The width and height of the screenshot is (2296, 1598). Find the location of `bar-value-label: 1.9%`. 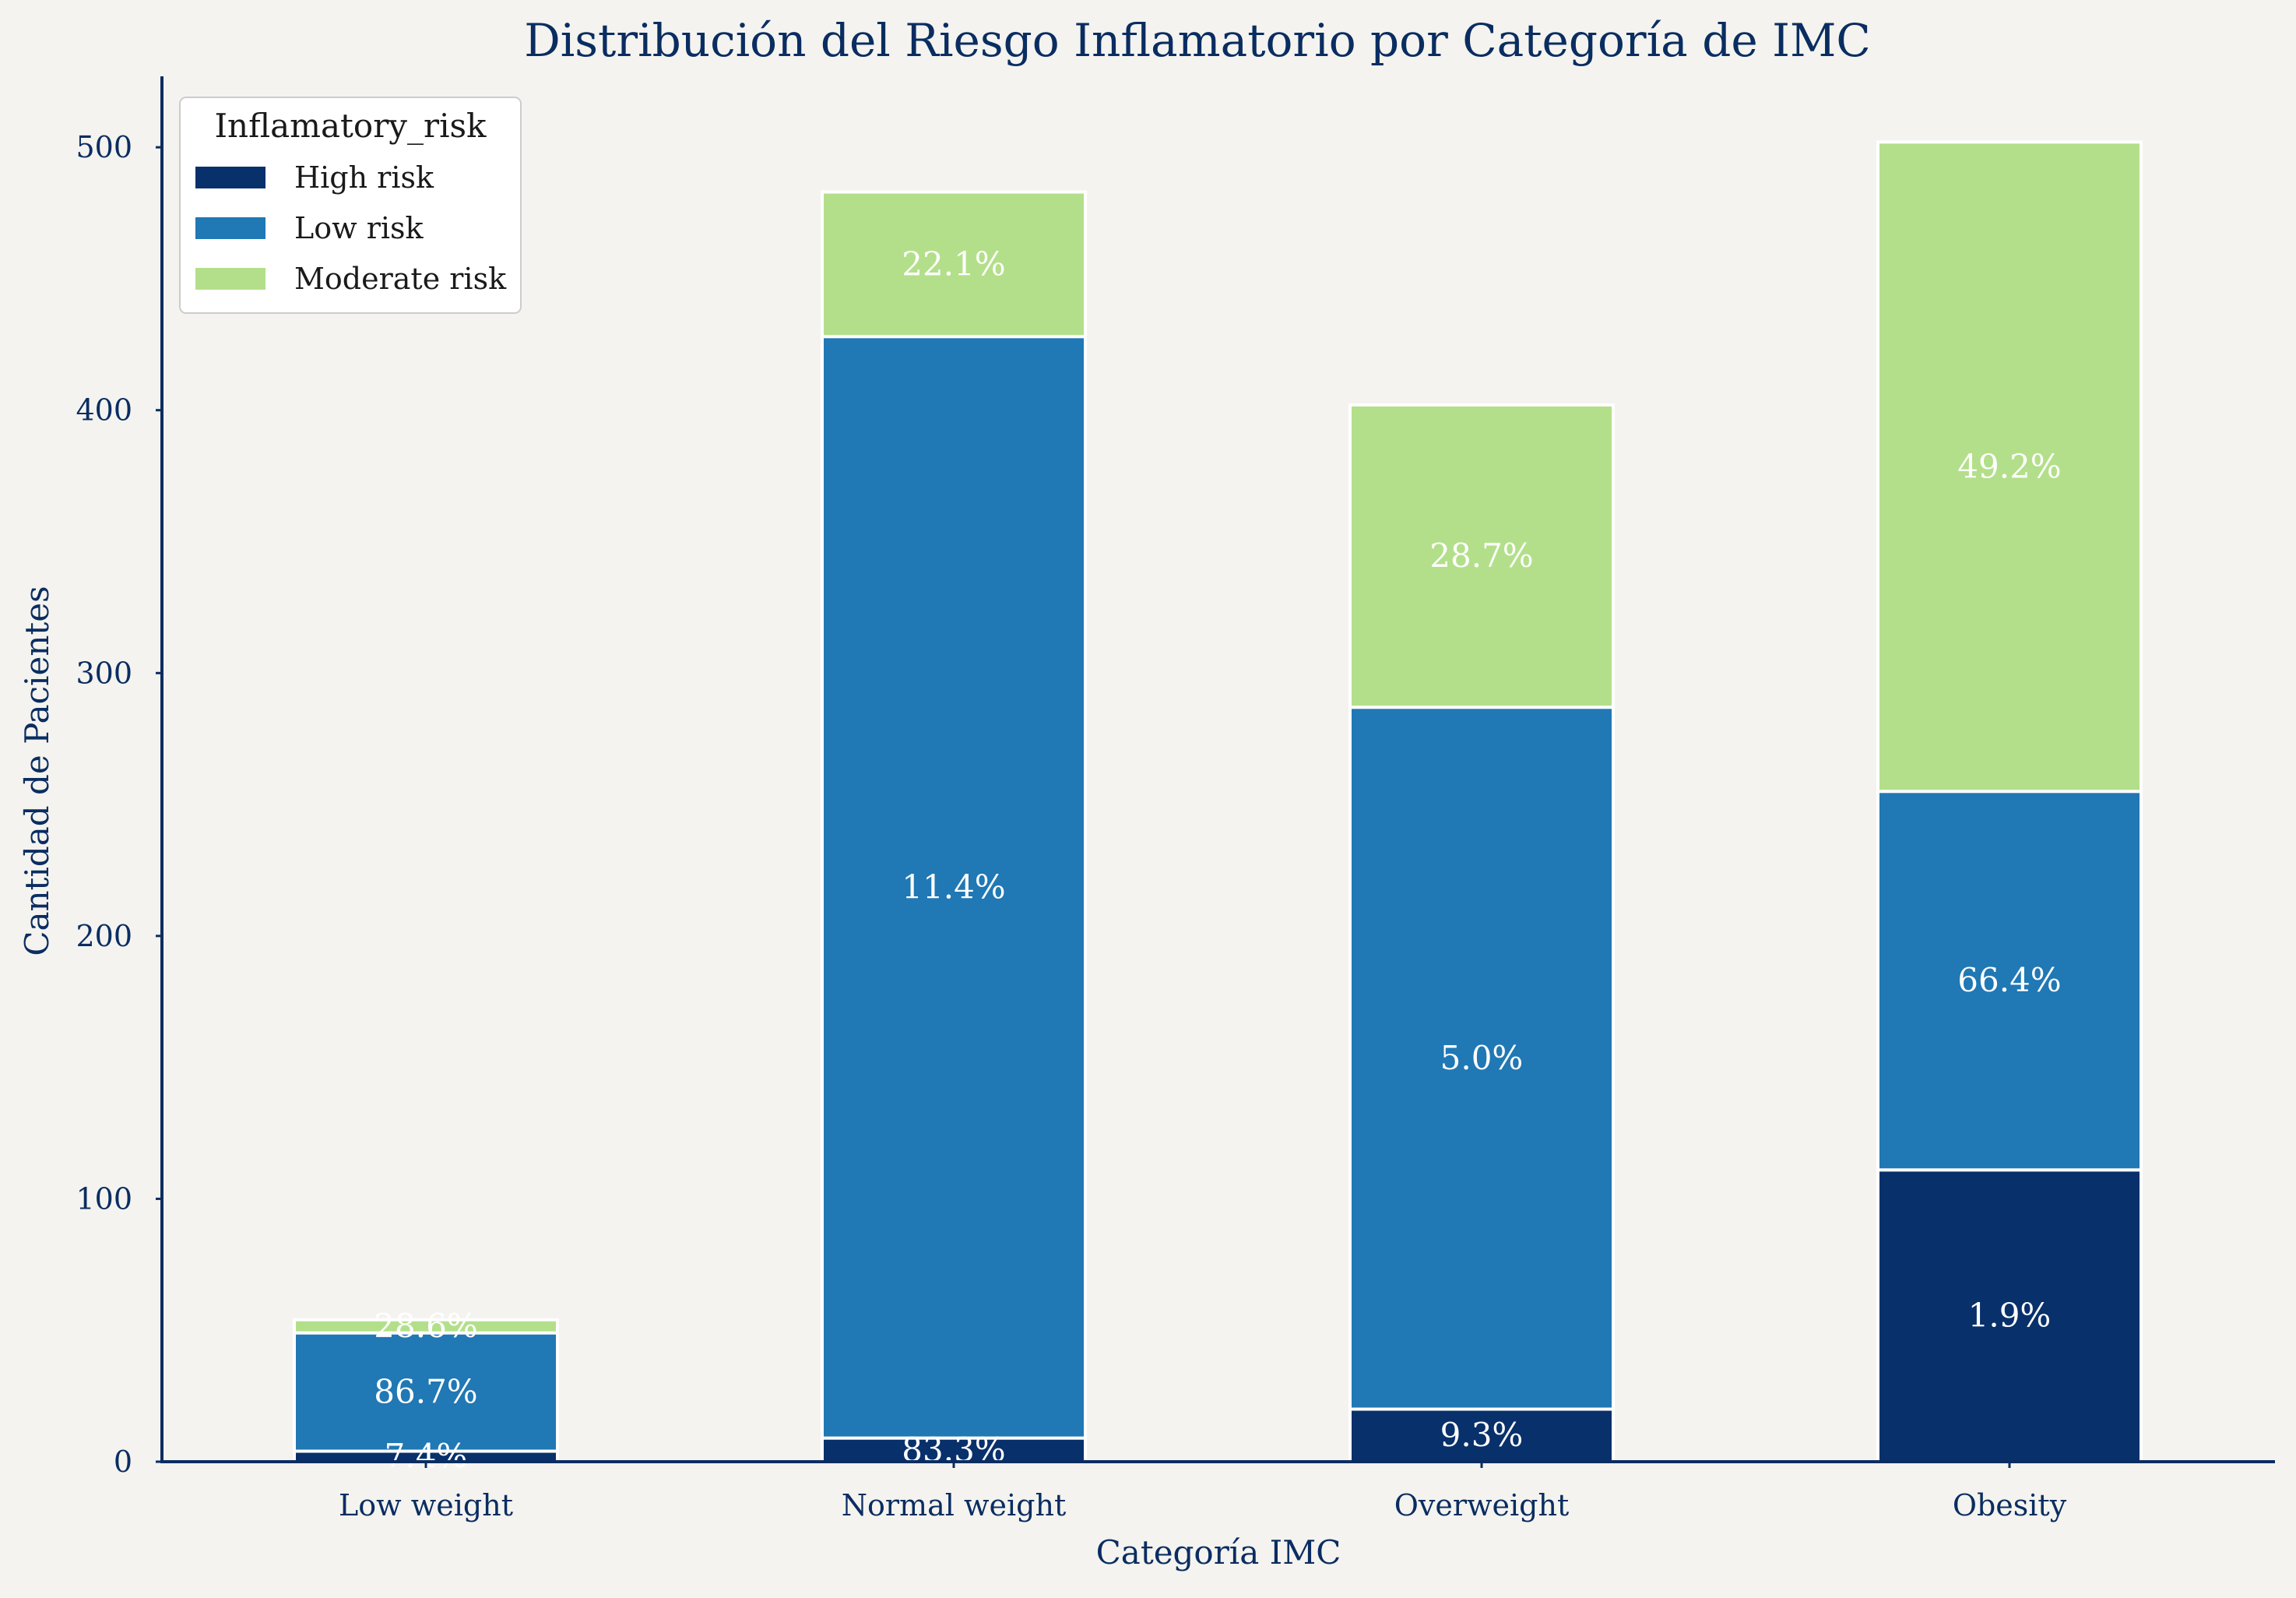

bar-value-label: 1.9% is located at coordinates (2010, 1316).